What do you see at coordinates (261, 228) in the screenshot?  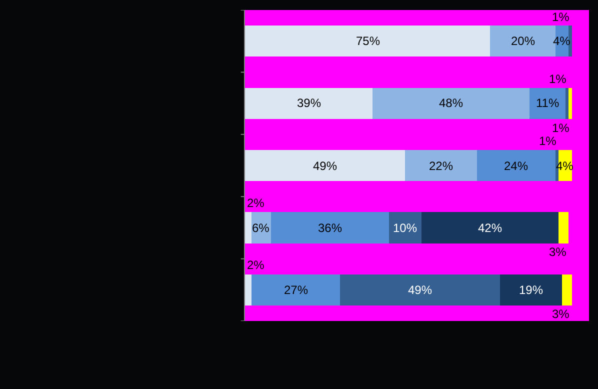 I see `data-label: 6%` at bounding box center [261, 228].